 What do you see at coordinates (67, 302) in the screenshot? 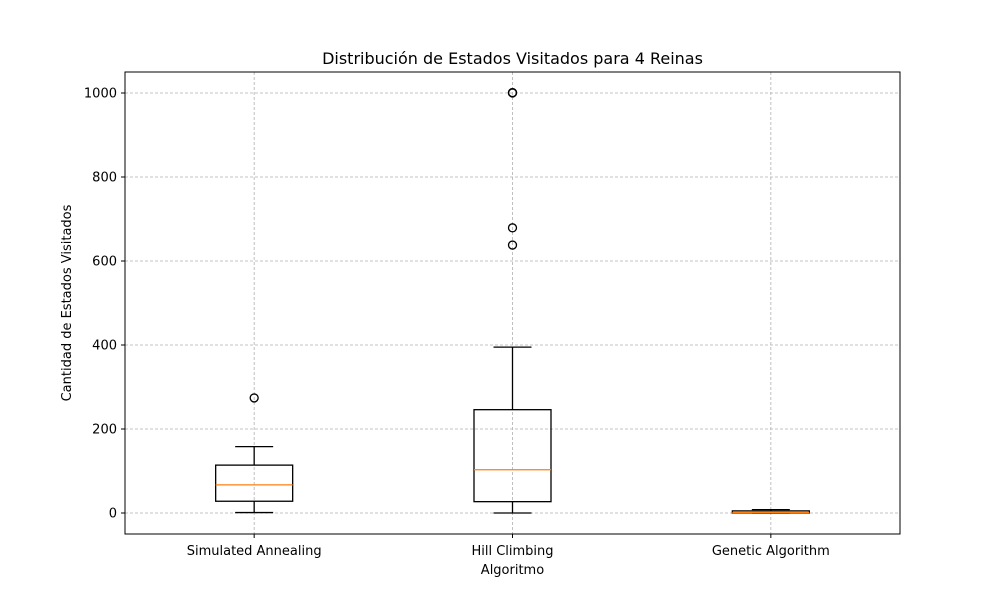
I see `y-axis-label: Cantidad de Estados Visitados` at bounding box center [67, 302].